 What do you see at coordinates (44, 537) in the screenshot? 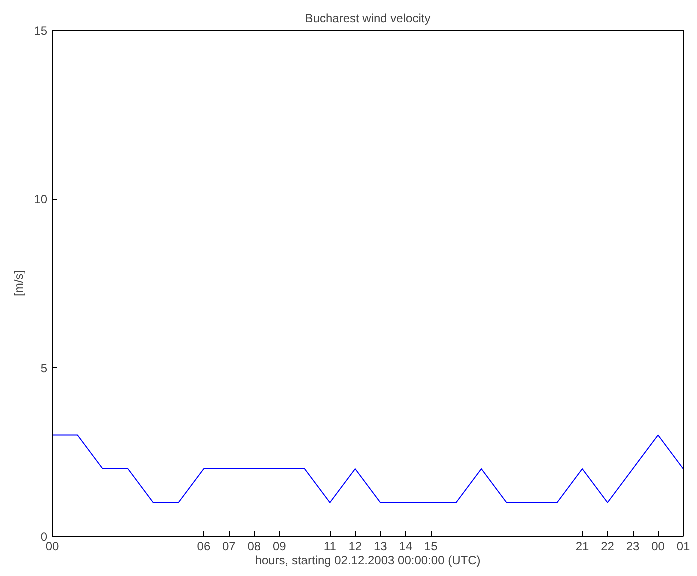
I see `y-tick-label: 0` at bounding box center [44, 537].